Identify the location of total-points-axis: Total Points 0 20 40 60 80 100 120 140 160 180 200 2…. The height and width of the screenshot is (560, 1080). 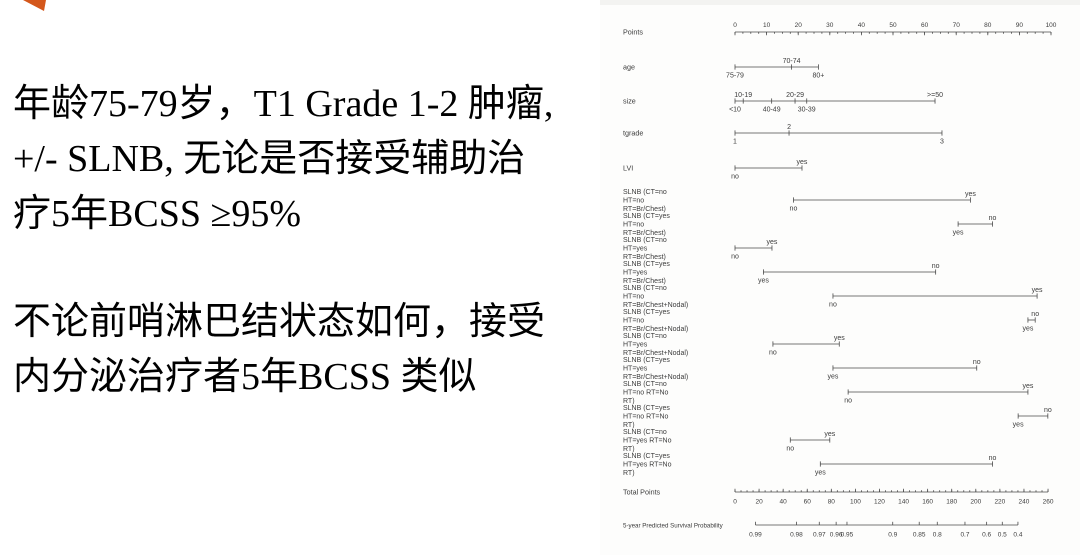
(838, 496).